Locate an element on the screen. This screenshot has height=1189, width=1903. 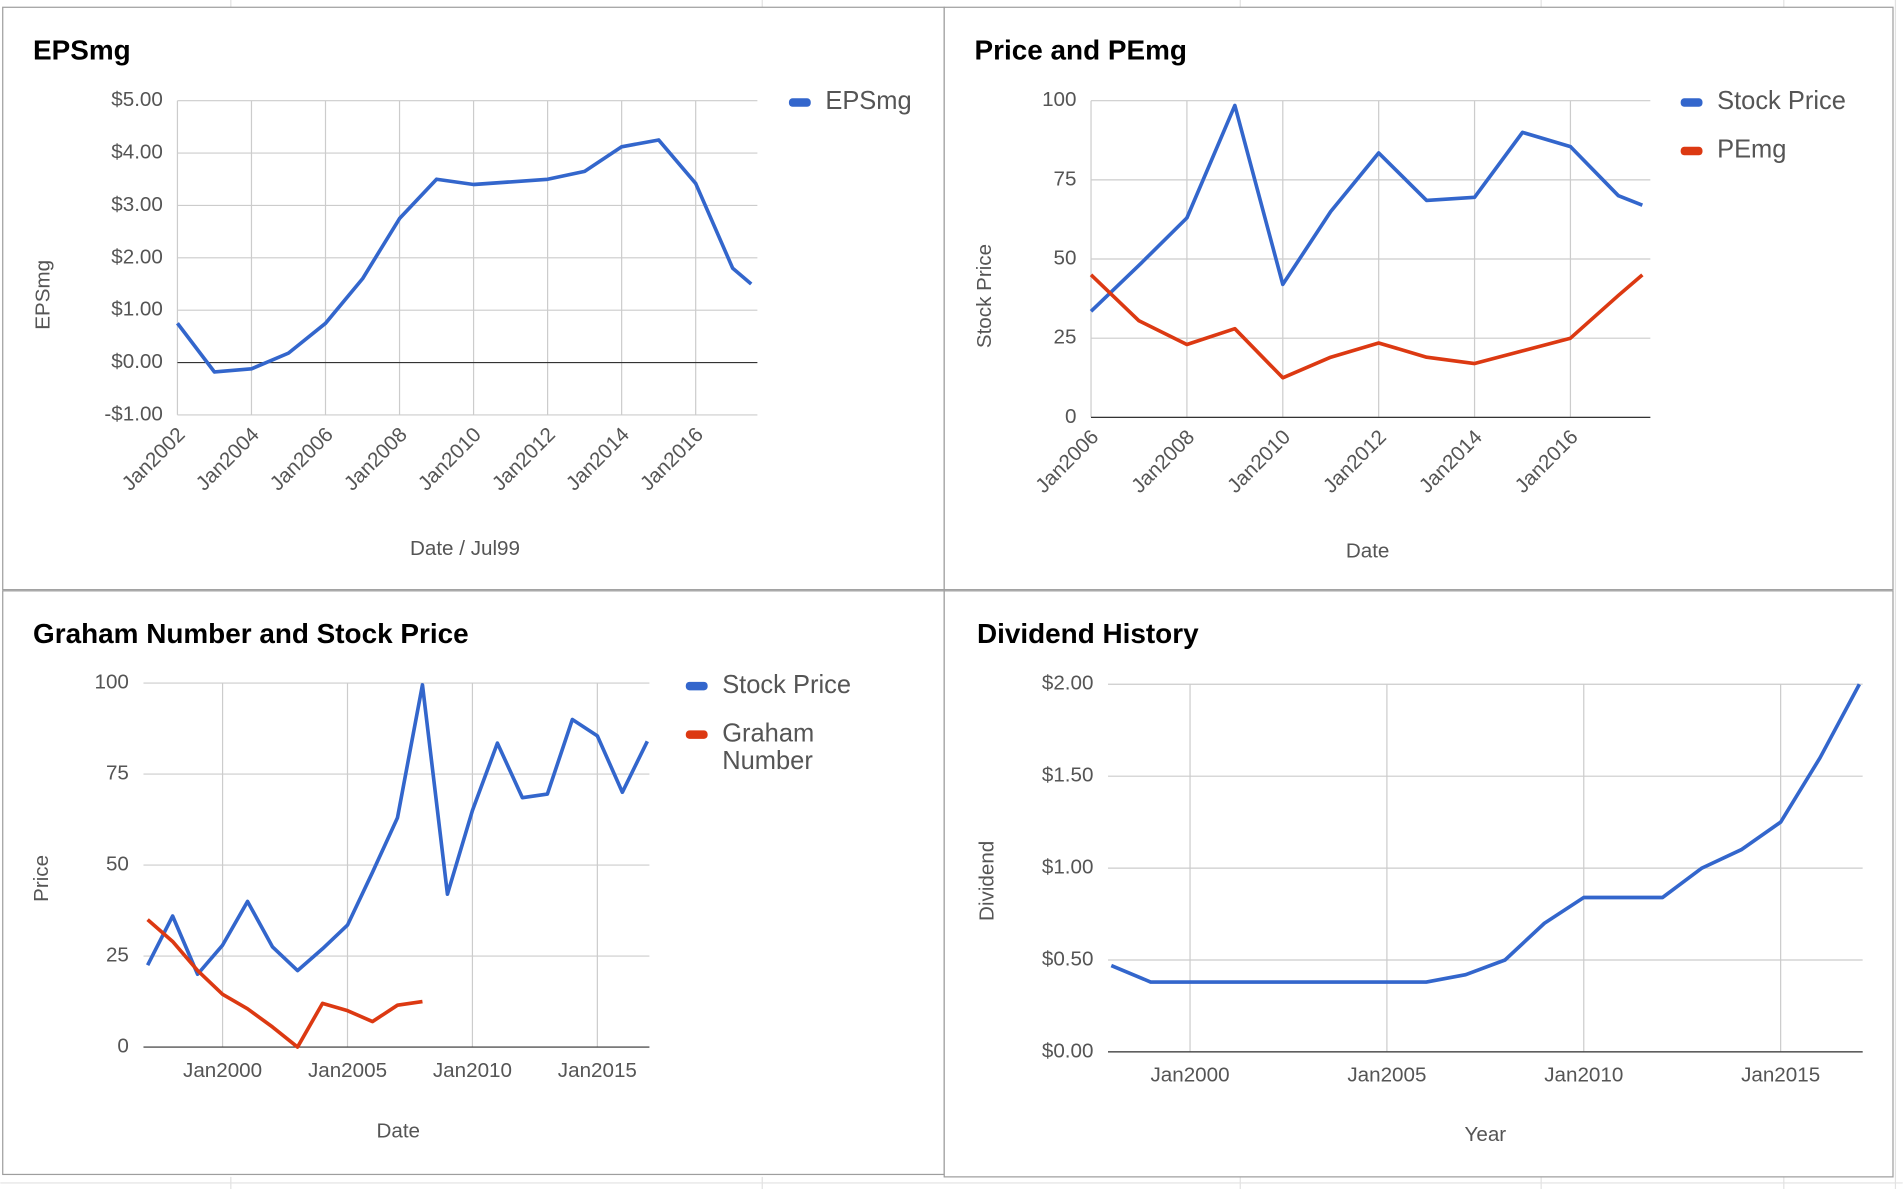
legend-item: Graham Number is located at coordinates (768, 747).